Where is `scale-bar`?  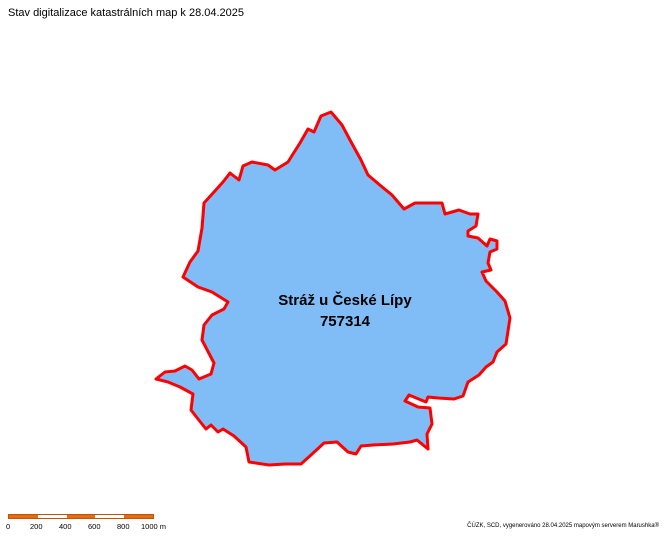
scale-bar is located at coordinates (81, 516).